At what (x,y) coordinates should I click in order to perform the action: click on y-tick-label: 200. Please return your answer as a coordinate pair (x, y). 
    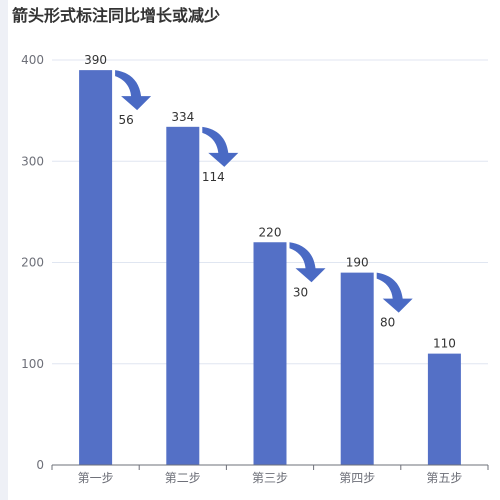
    Looking at the image, I should click on (32, 263).